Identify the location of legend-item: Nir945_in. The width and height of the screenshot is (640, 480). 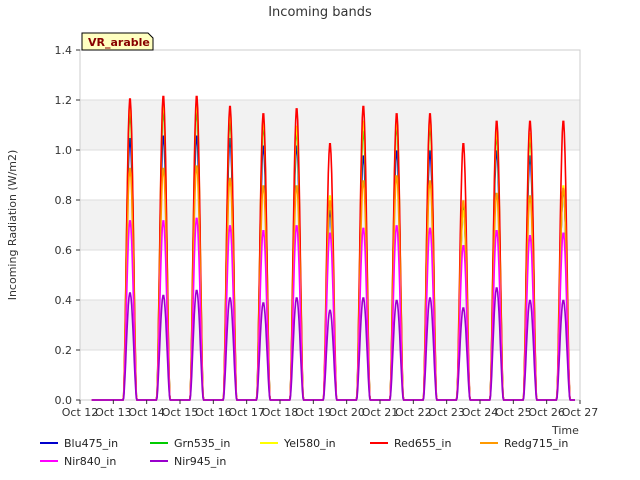
(205, 461).